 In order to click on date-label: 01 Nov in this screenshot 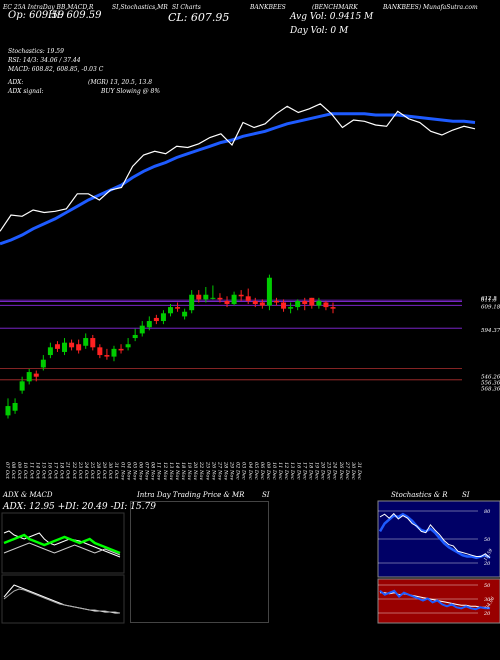, I will do `click(122, 471)`.